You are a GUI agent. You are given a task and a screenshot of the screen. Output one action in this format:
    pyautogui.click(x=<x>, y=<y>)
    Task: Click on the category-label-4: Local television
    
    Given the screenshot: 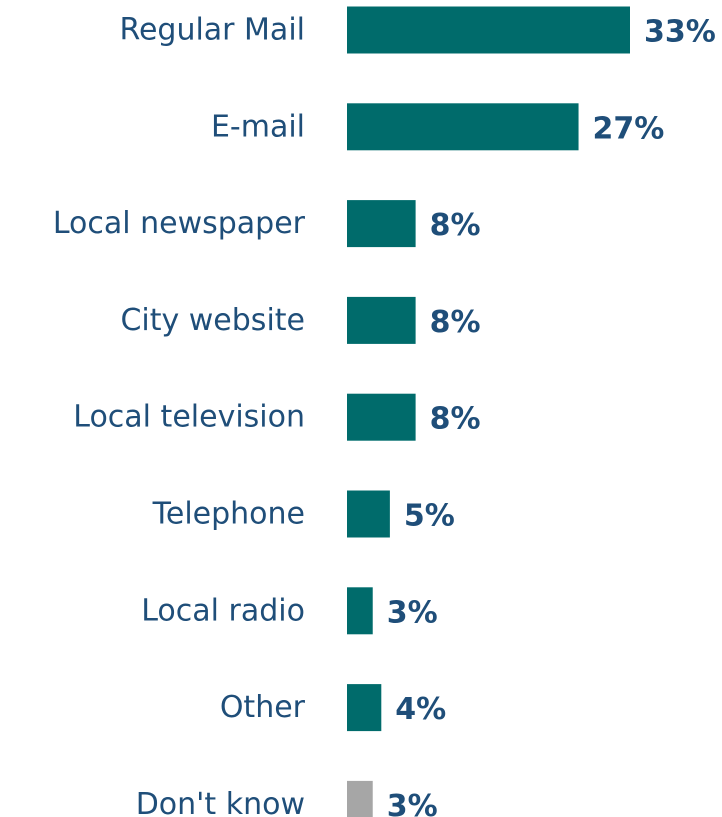 What is the action you would take?
    pyautogui.click(x=189, y=417)
    